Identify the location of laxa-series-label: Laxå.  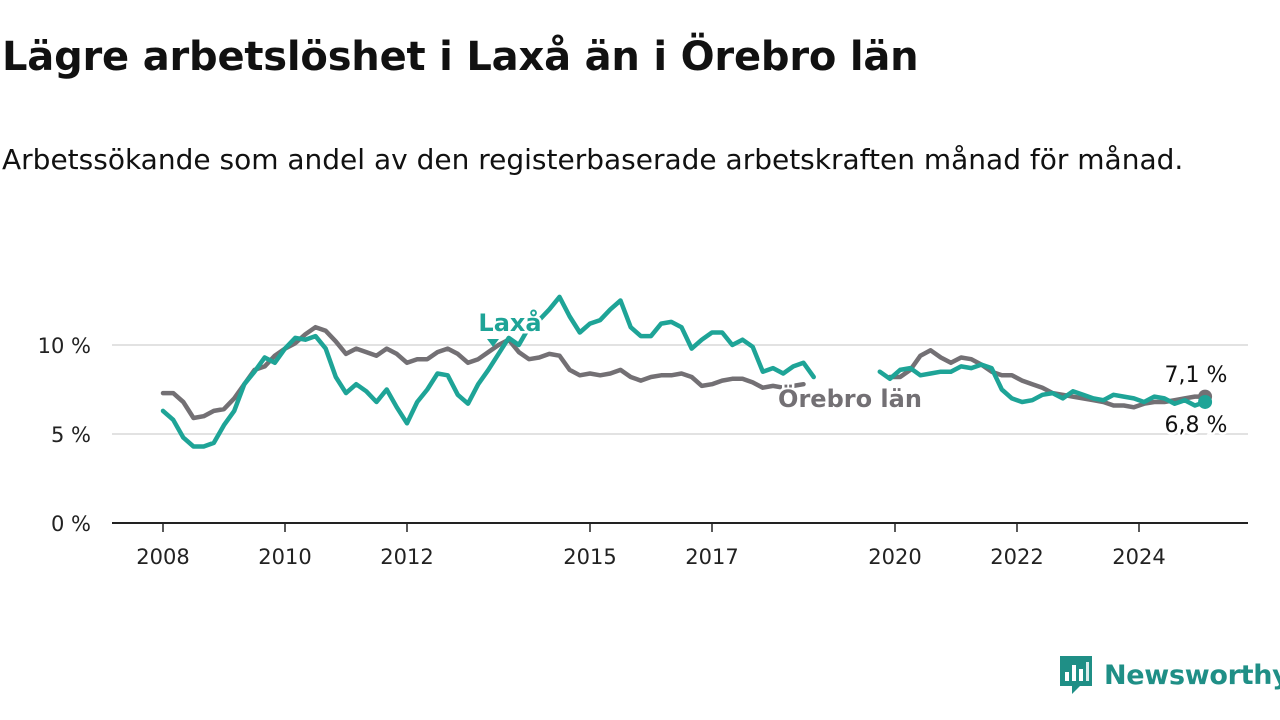
(509, 322).